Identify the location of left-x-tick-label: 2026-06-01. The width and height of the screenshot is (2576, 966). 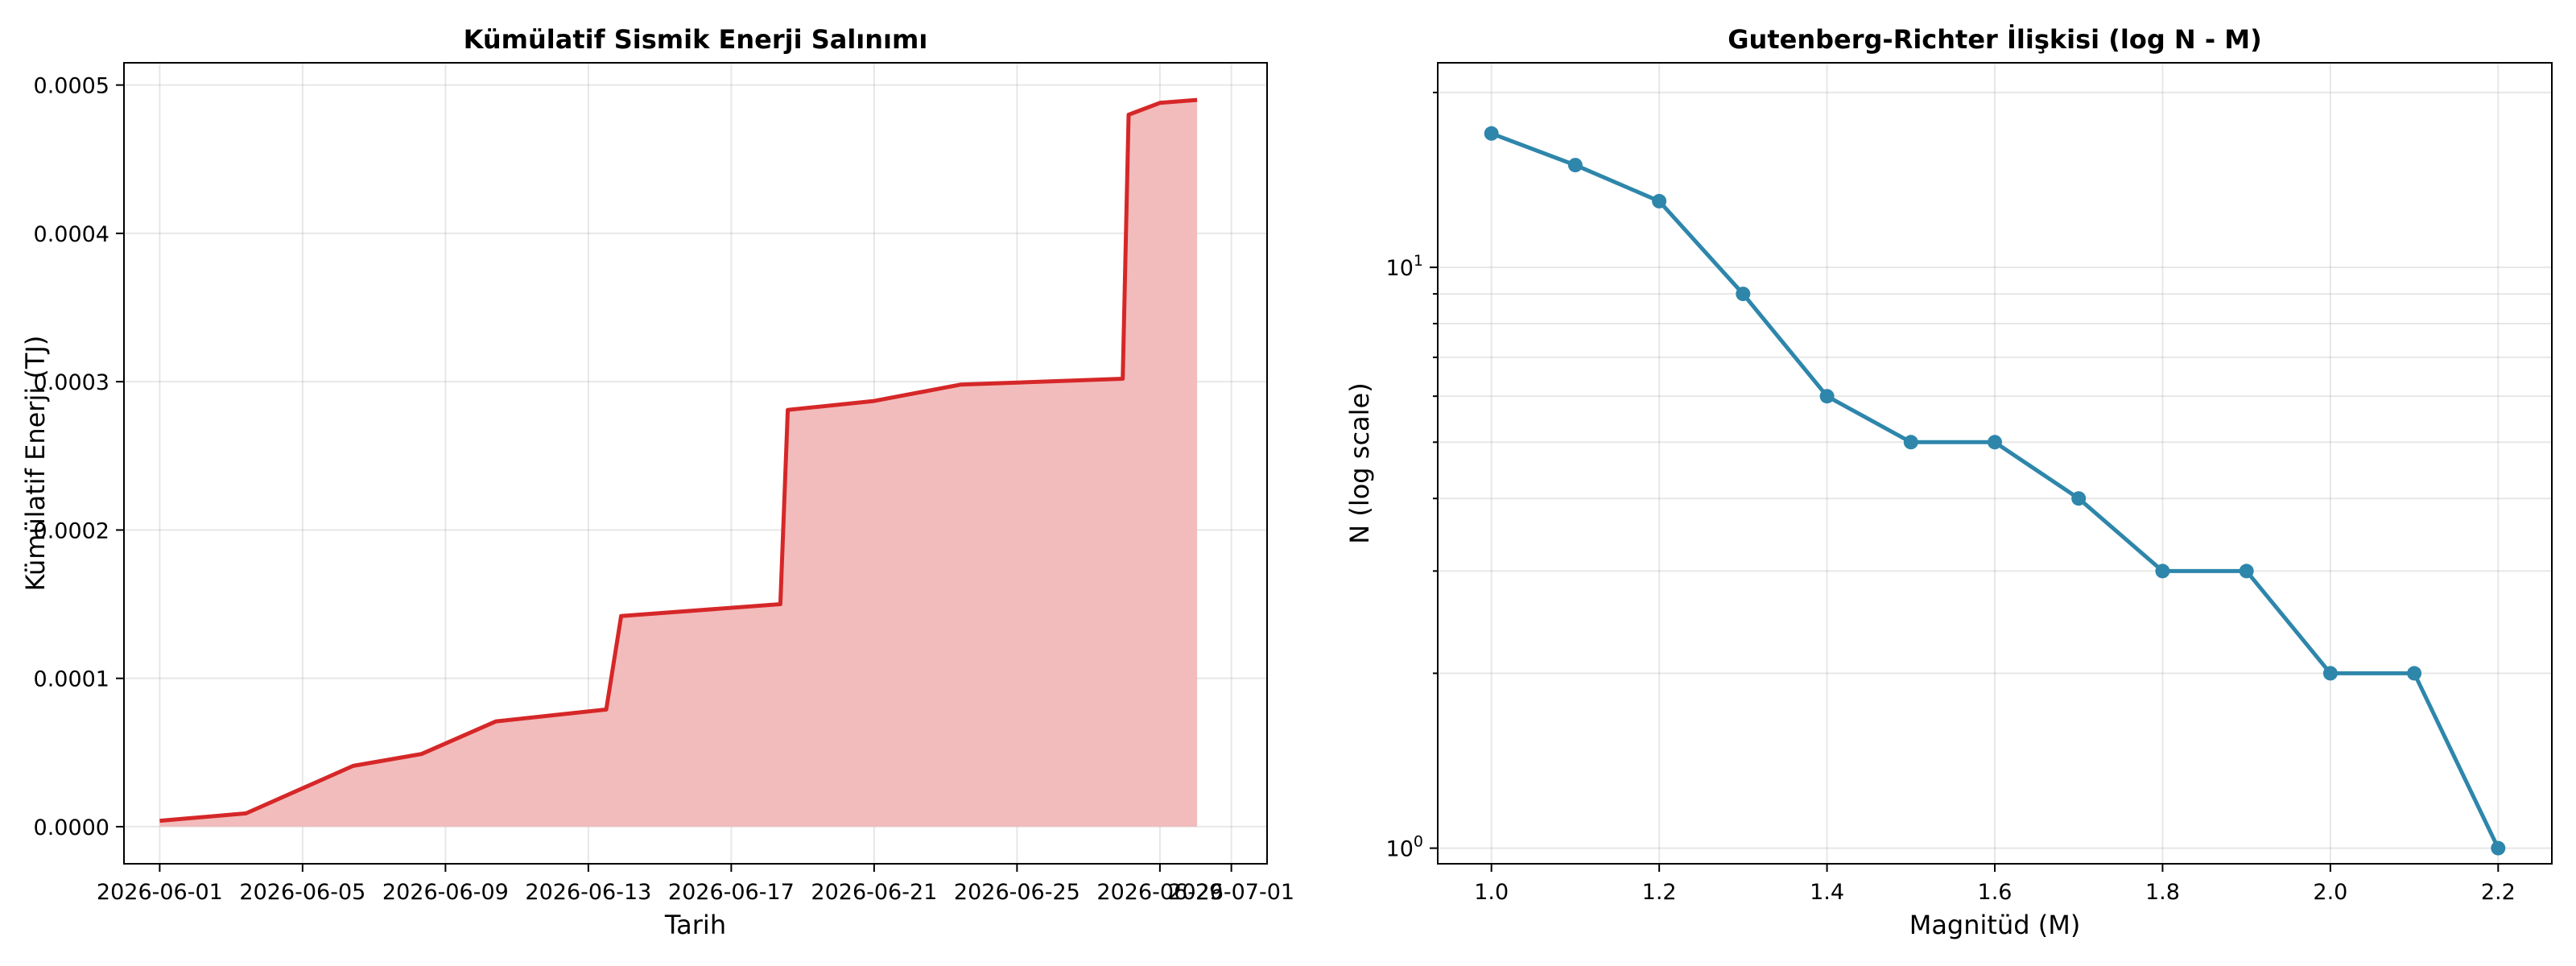
(160, 892).